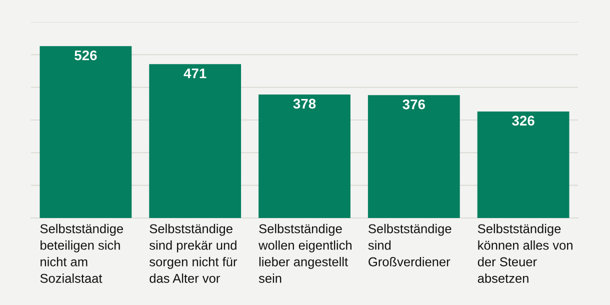 The width and height of the screenshot is (610, 305). Describe the element at coordinates (304, 103) in the screenshot. I see `data-label: 378` at that location.